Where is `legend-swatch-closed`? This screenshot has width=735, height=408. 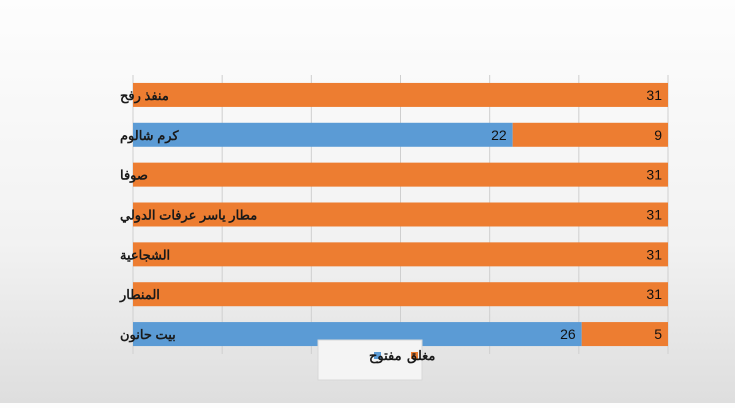 legend-swatch-closed is located at coordinates (414, 355).